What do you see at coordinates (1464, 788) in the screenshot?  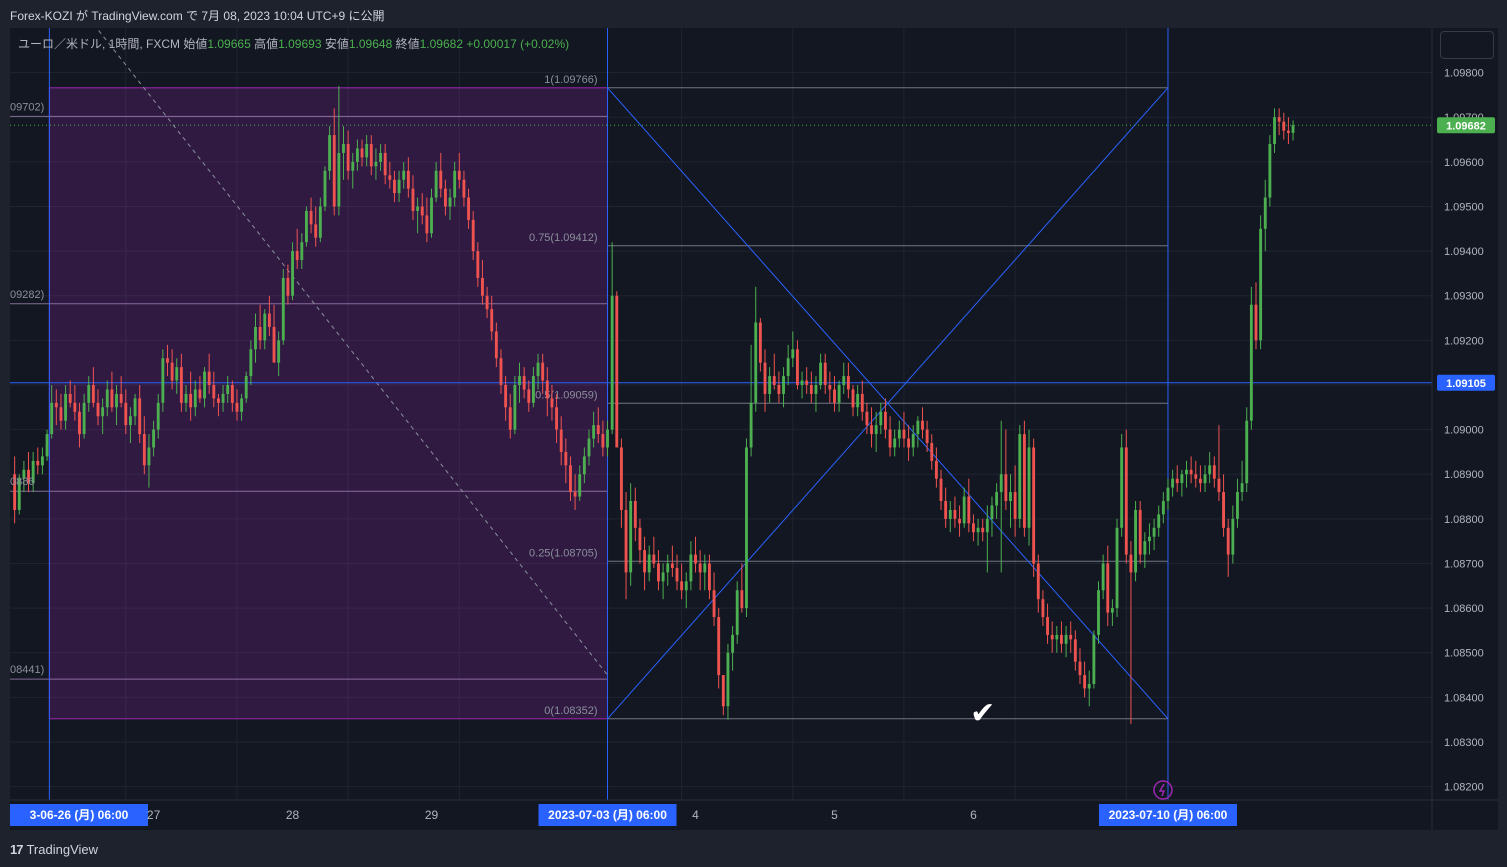 I see `y-tick-label: 1.08200` at bounding box center [1464, 788].